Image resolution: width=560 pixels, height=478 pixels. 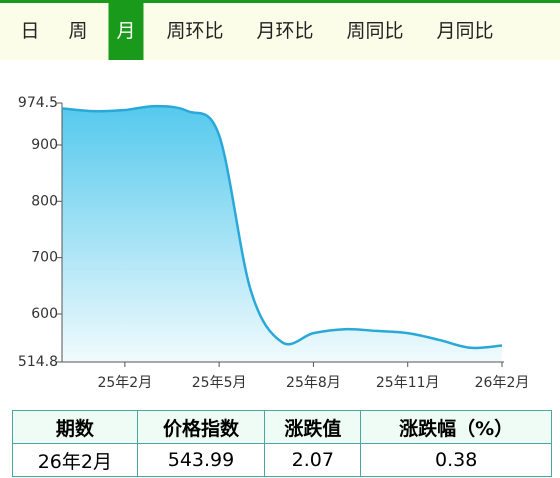 I want to click on tab: 月环比, so click(x=285, y=31).